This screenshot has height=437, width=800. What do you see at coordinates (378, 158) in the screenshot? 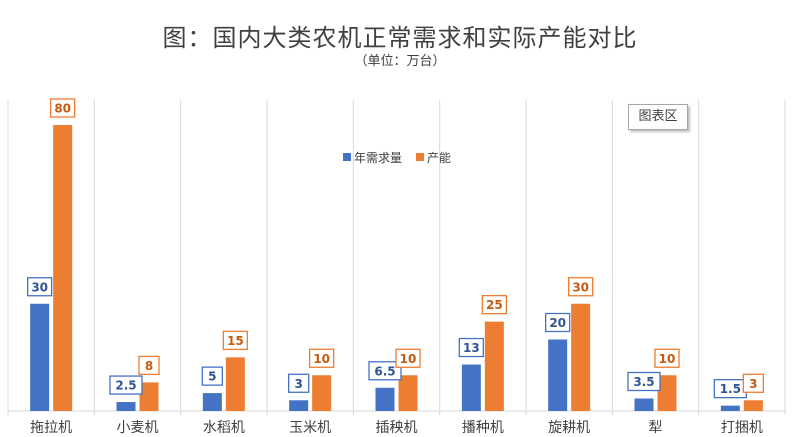
I see `legend-label: 年需求量` at bounding box center [378, 158].